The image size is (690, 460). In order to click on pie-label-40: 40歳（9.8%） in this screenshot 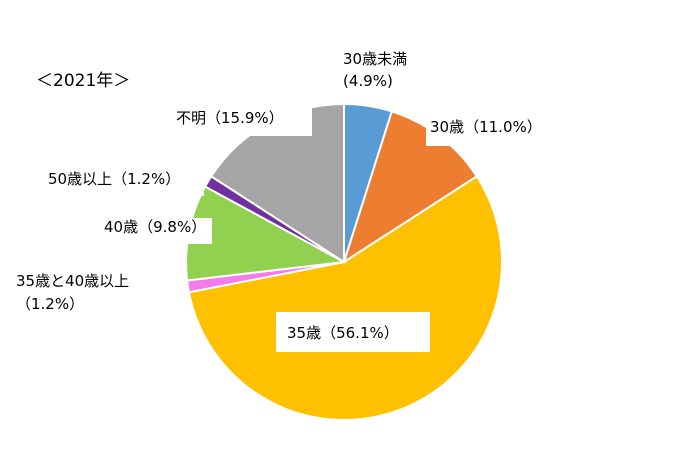, I will do `click(155, 231)`.